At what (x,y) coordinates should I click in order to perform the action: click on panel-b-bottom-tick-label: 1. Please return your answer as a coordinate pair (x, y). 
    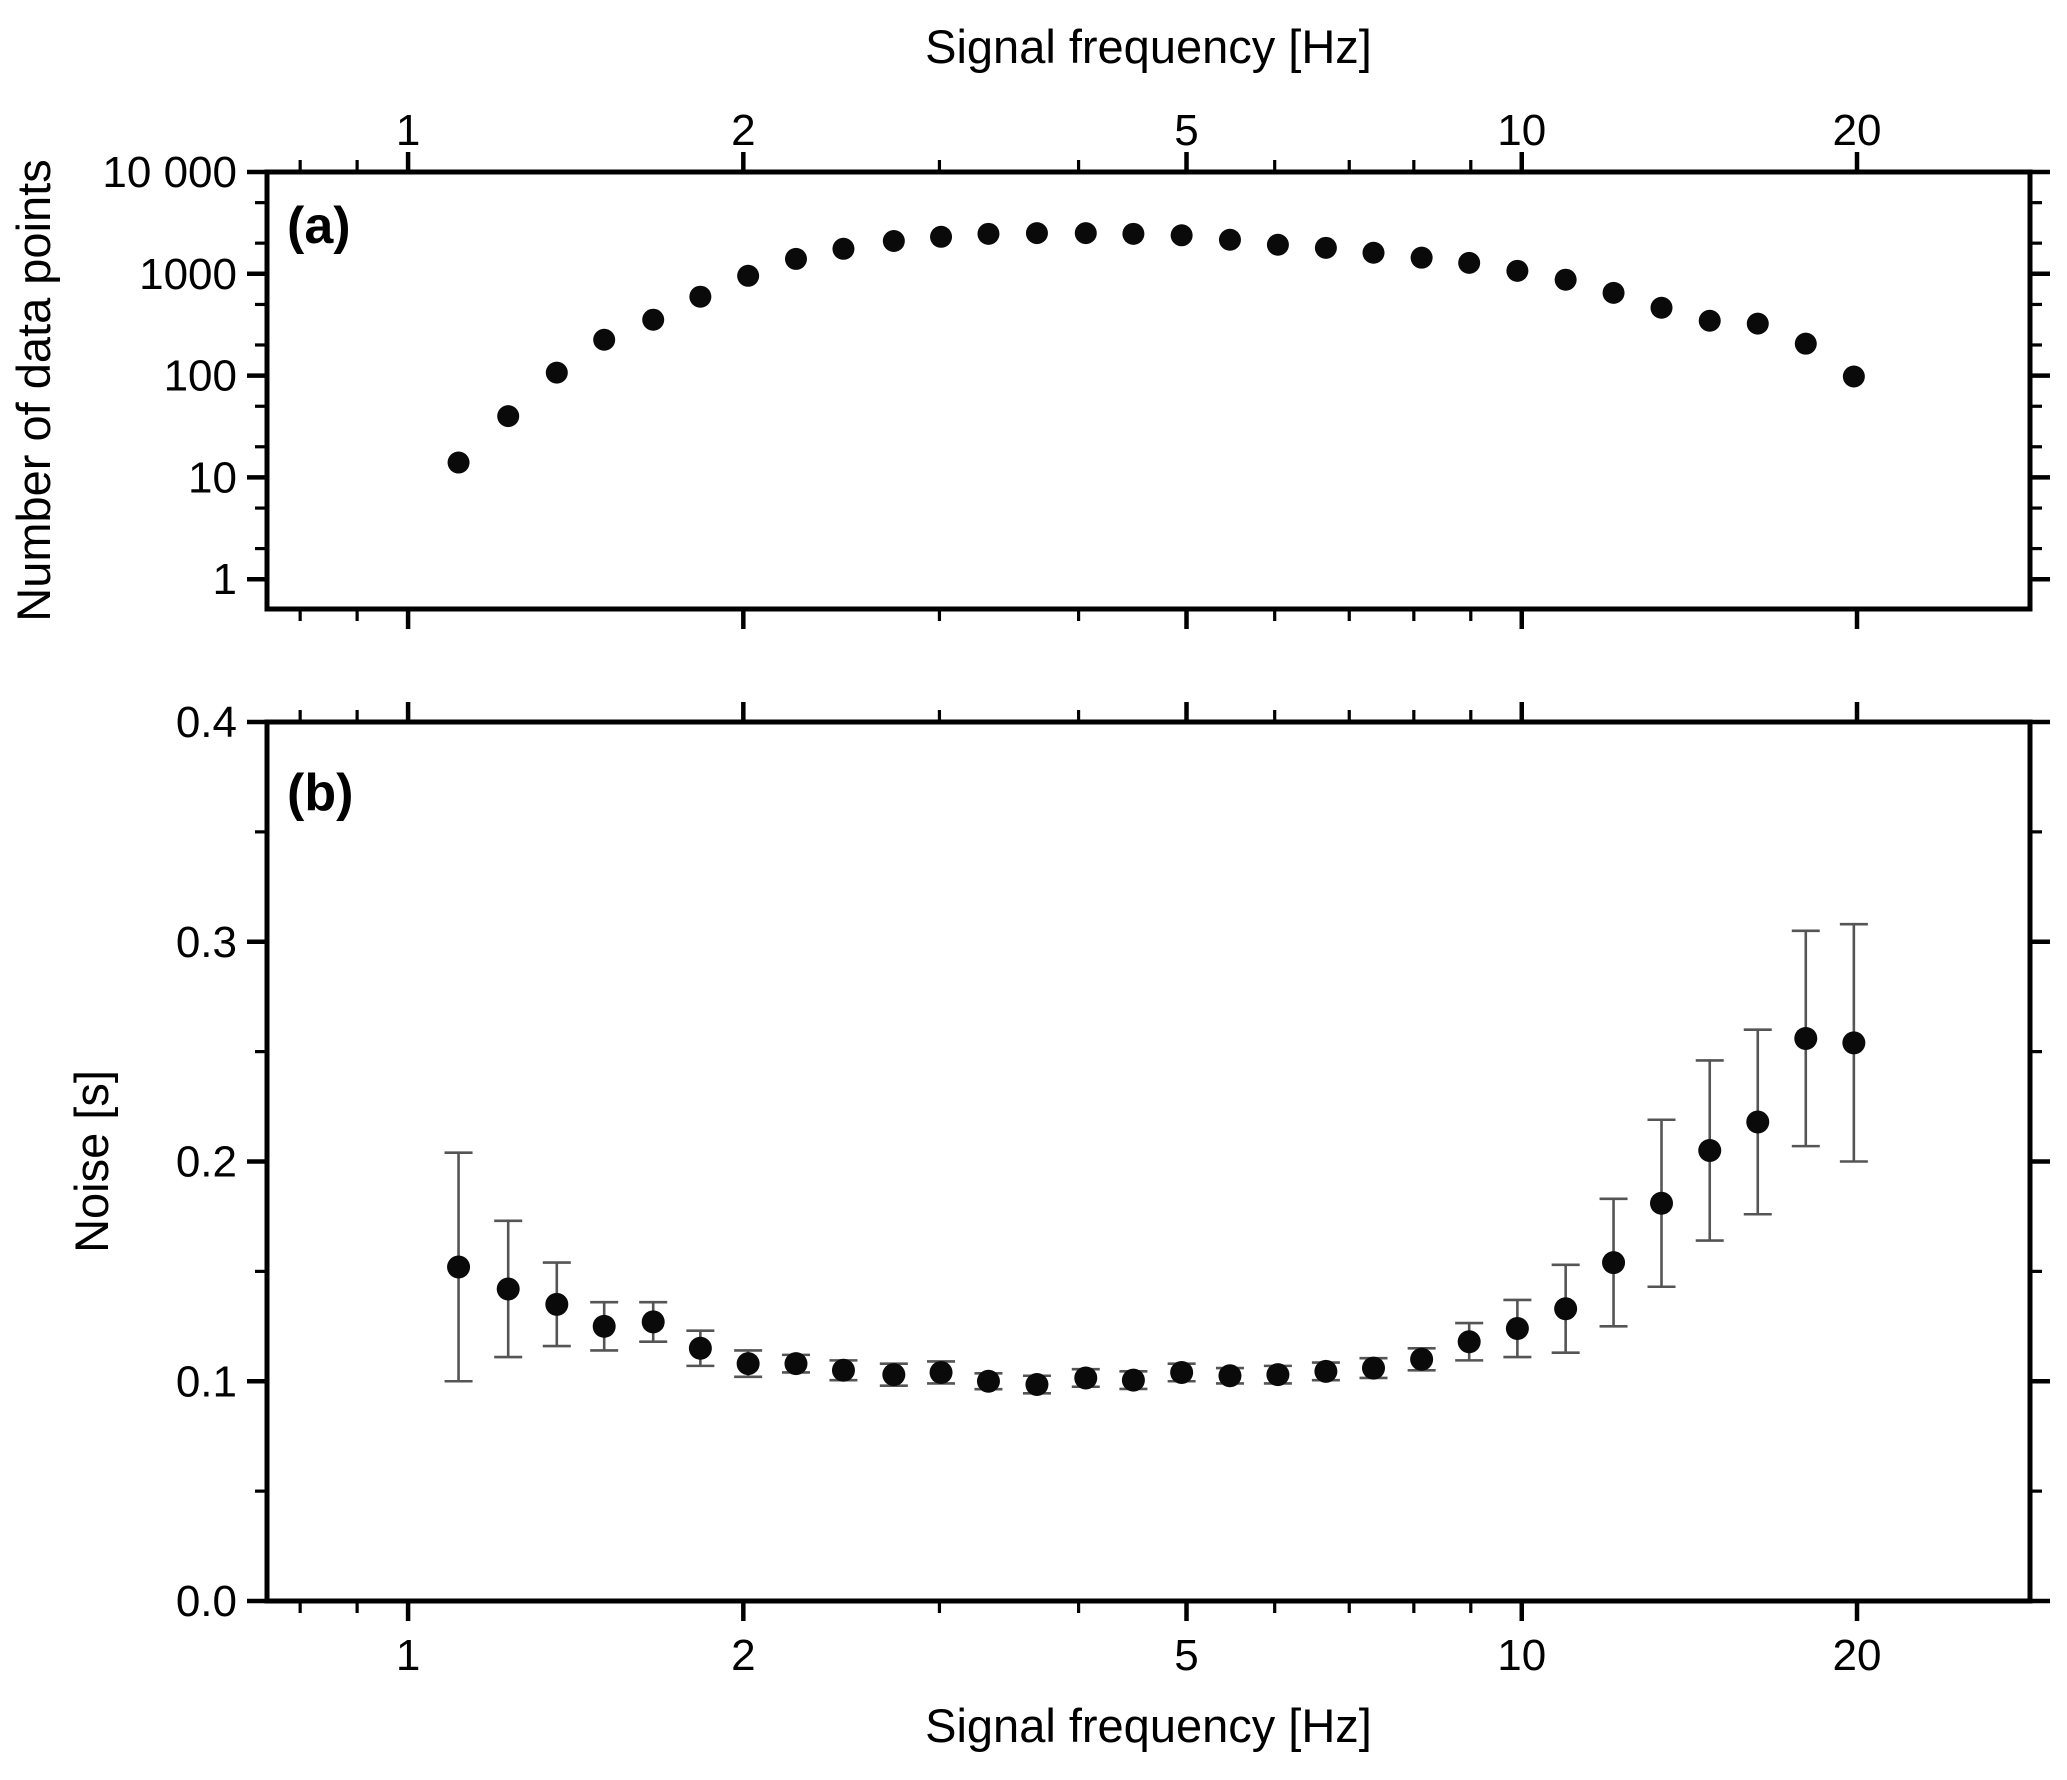
    Looking at the image, I should click on (408, 1655).